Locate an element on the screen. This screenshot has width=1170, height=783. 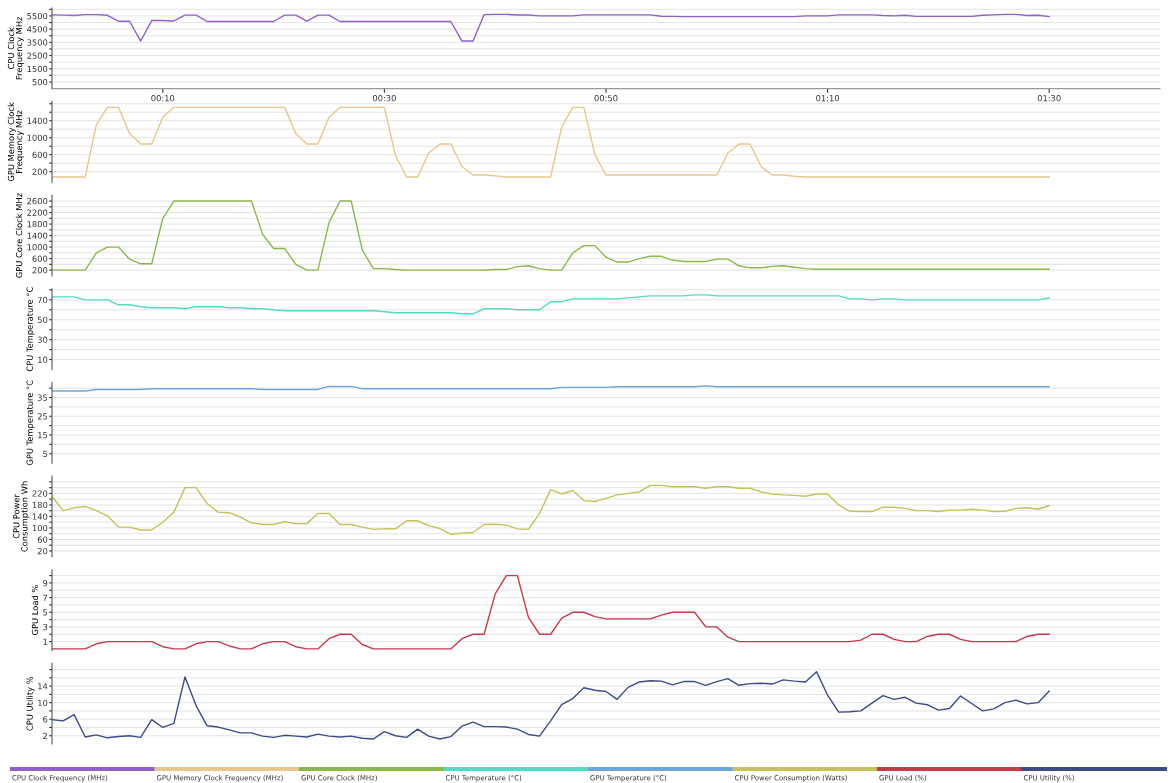
y-tick-label: 6 is located at coordinates (45, 719).